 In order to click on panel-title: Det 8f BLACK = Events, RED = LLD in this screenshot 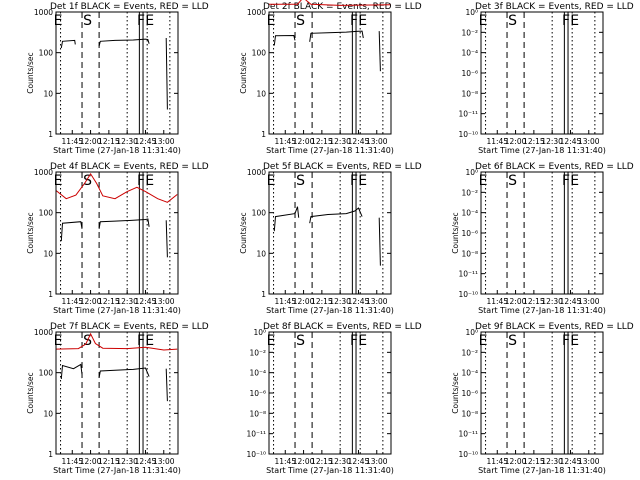, I will do `click(342, 327)`.